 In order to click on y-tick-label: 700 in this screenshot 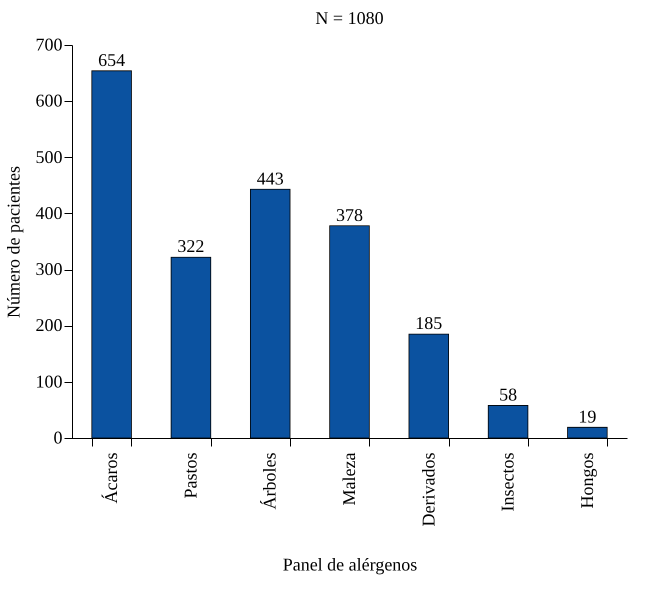, I will do `click(49, 44)`.